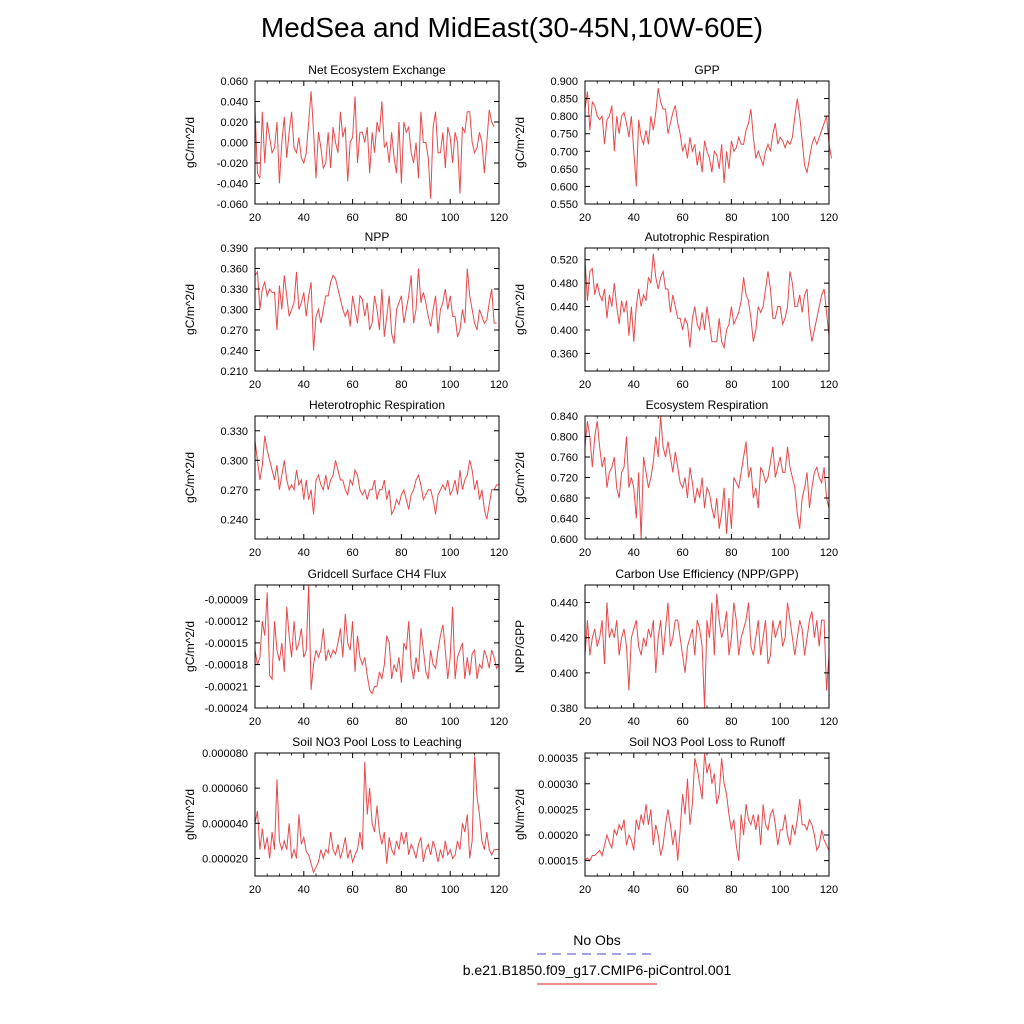 This screenshot has height=1024, width=1024. What do you see at coordinates (564, 170) in the screenshot?
I see `y-tick-label: 0.650` at bounding box center [564, 170].